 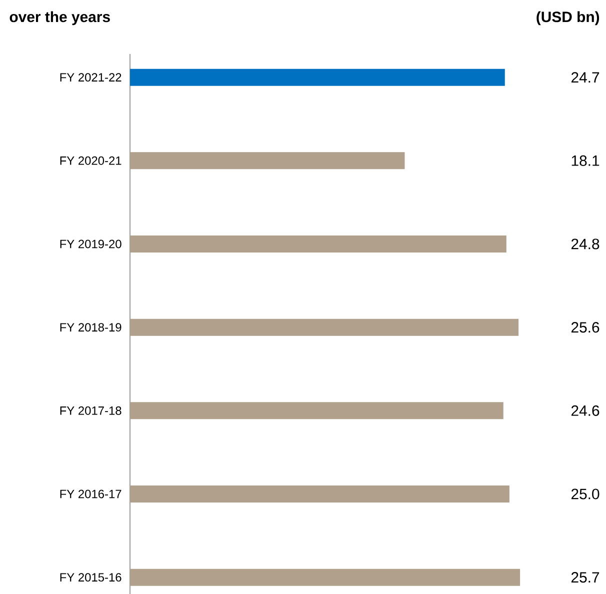 What do you see at coordinates (91, 410) in the screenshot?
I see `y-tick-label: FY 2017-18` at bounding box center [91, 410].